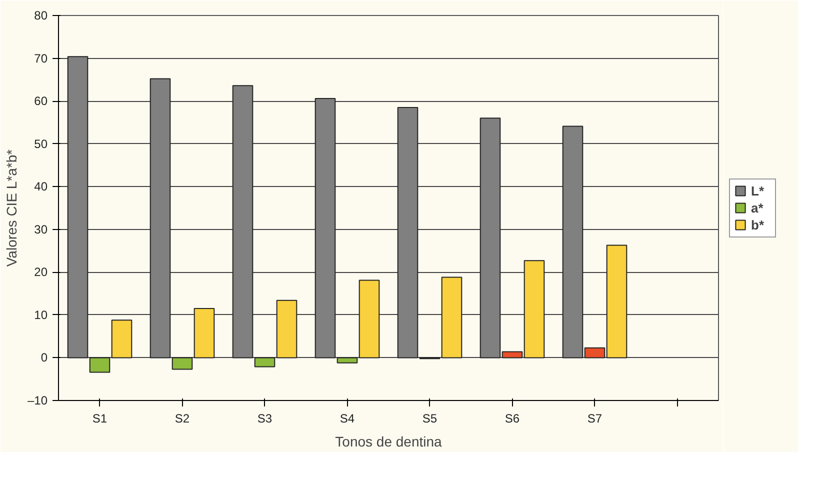  Describe the element at coordinates (41, 229) in the screenshot. I see `y-tick-label: 30` at that location.